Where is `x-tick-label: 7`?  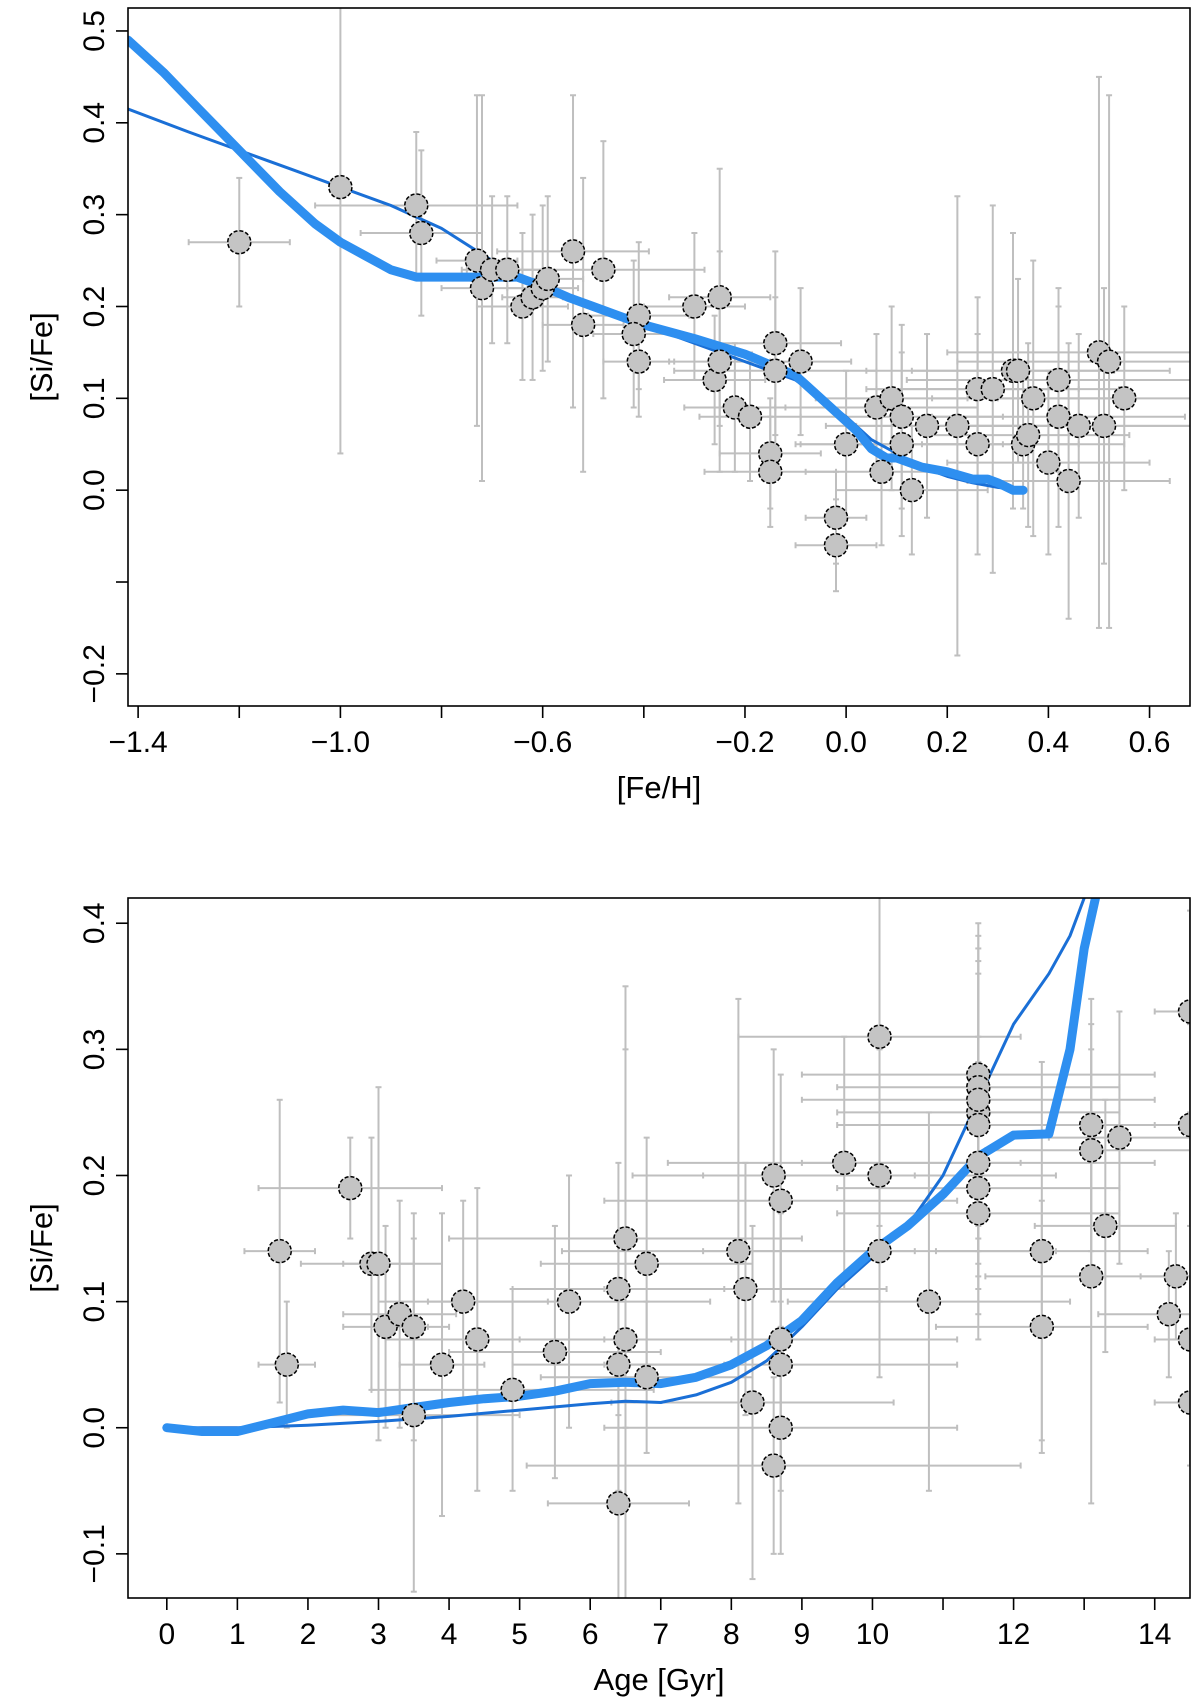
x-tick-label: 7 is located at coordinates (660, 1634).